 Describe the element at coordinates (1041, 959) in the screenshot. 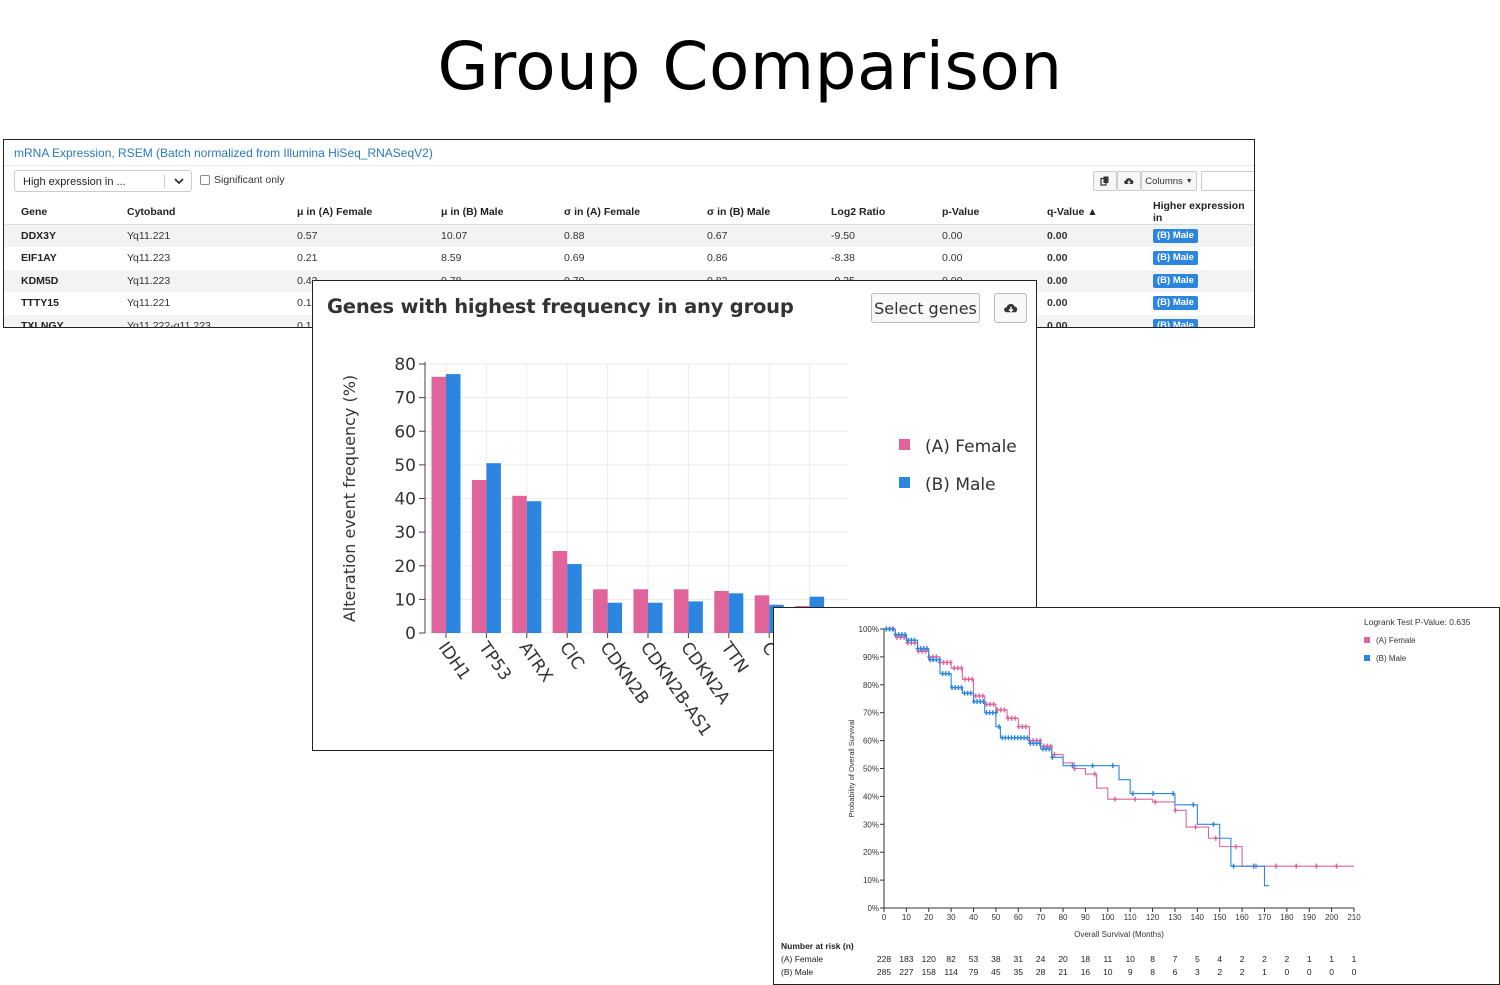

I see `risk-table-value: 24` at that location.